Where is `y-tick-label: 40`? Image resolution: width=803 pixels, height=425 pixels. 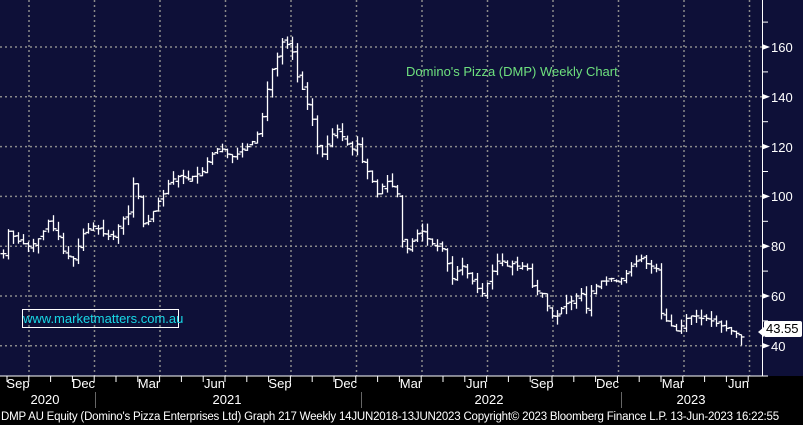
y-tick-label: 40 is located at coordinates (778, 346).